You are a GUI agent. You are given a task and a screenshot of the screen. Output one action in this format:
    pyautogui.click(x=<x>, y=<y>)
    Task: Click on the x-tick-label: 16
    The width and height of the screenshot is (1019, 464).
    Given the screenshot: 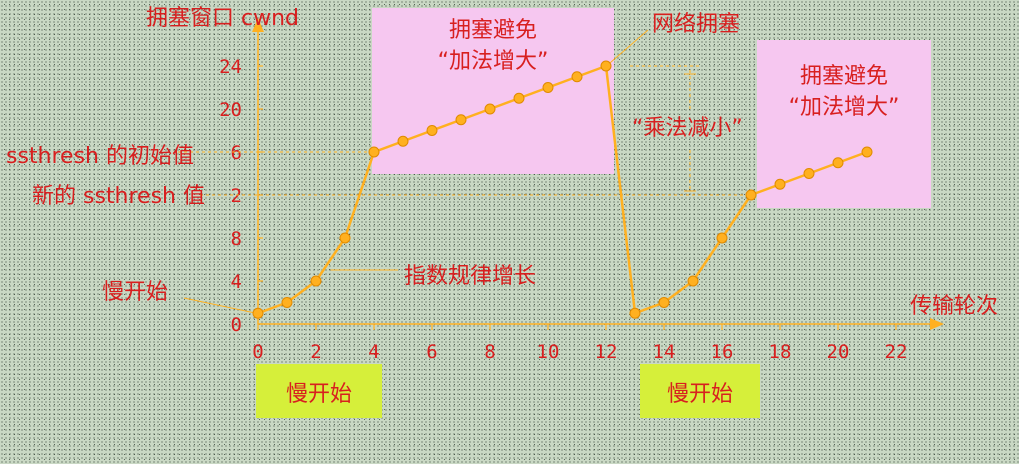 What is the action you would take?
    pyautogui.click(x=722, y=352)
    